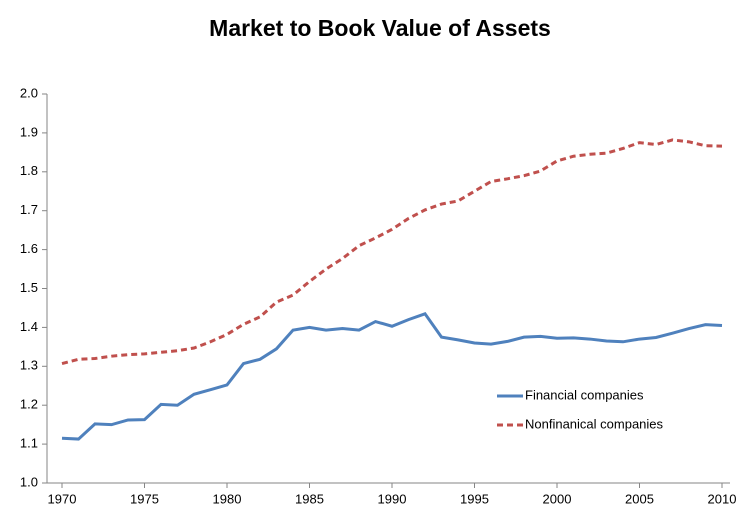 The height and width of the screenshot is (512, 745). I want to click on y-tick-label: 1.6, so click(29, 248).